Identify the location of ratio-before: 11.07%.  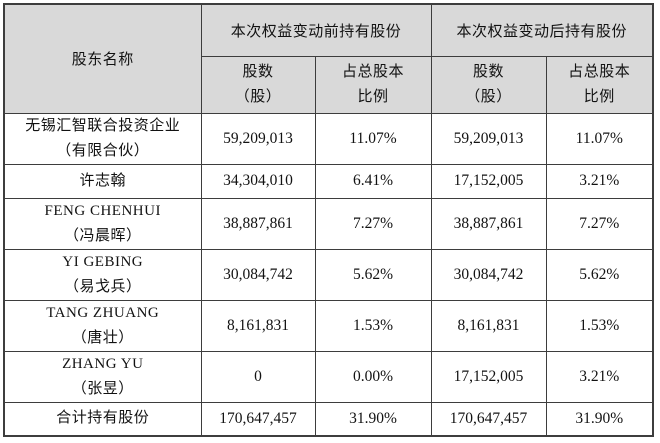
(373, 138).